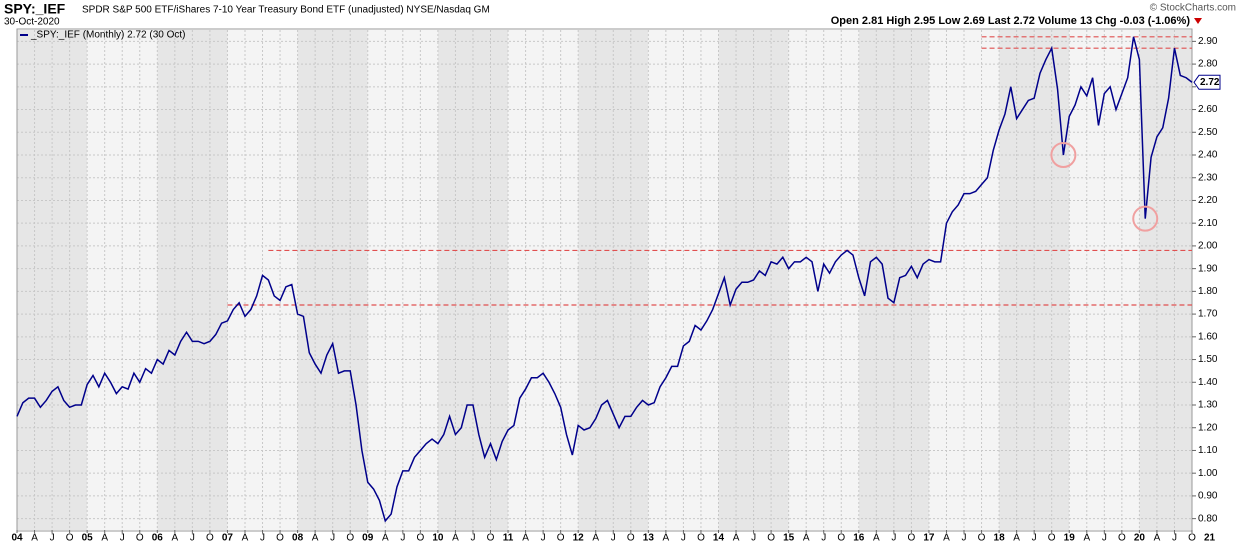 Image resolution: width=1240 pixels, height=546 pixels. What do you see at coordinates (1198, 21) in the screenshot?
I see `down-arrow` at bounding box center [1198, 21].